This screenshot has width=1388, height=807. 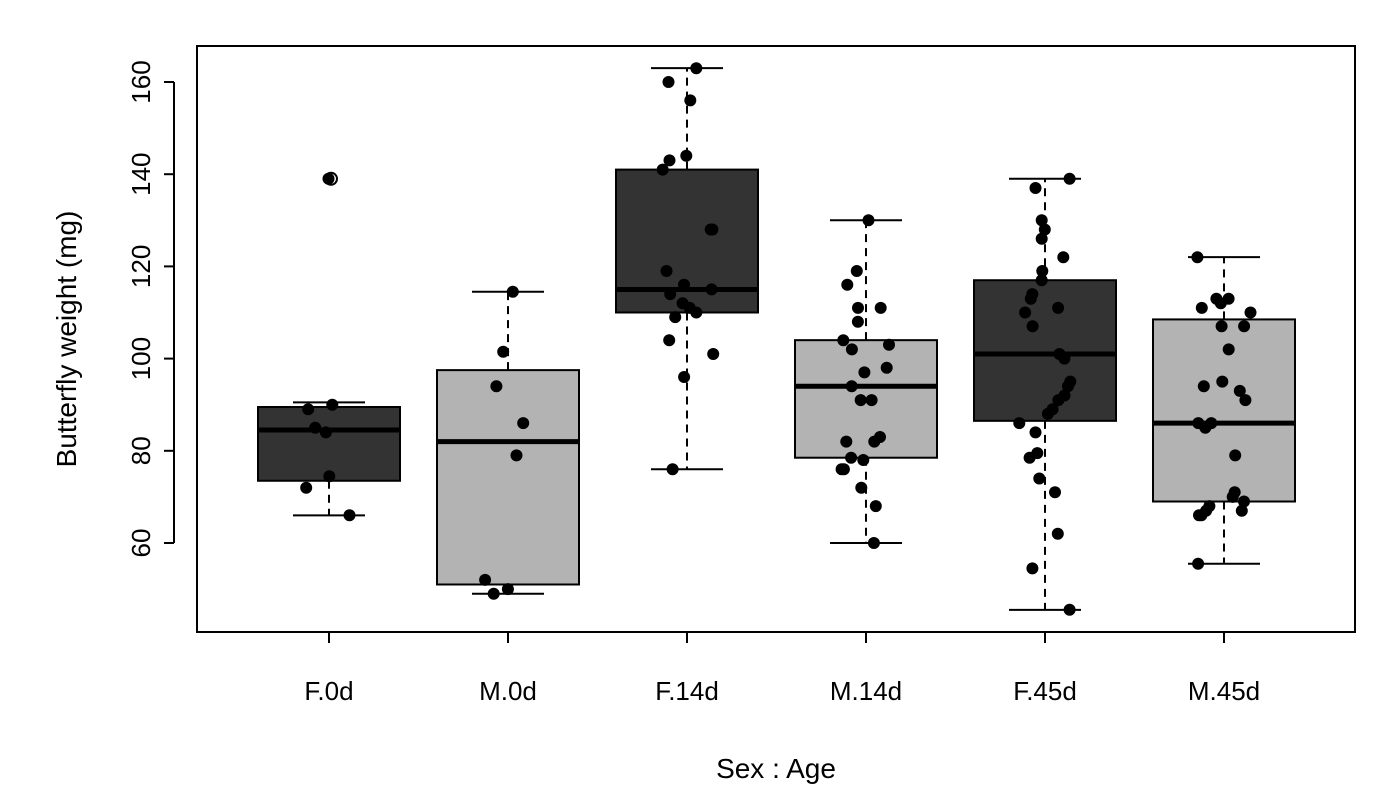 I want to click on box-F.0d, so click(x=329, y=344).